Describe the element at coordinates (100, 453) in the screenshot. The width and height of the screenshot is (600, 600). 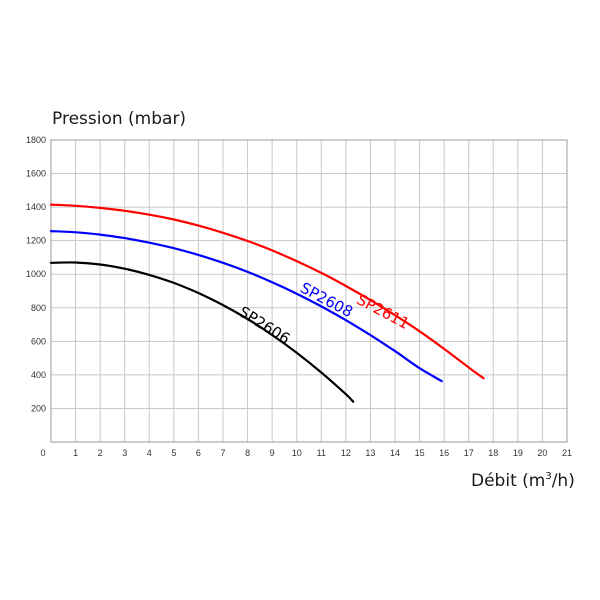
I see `x-tick-label: 2` at that location.